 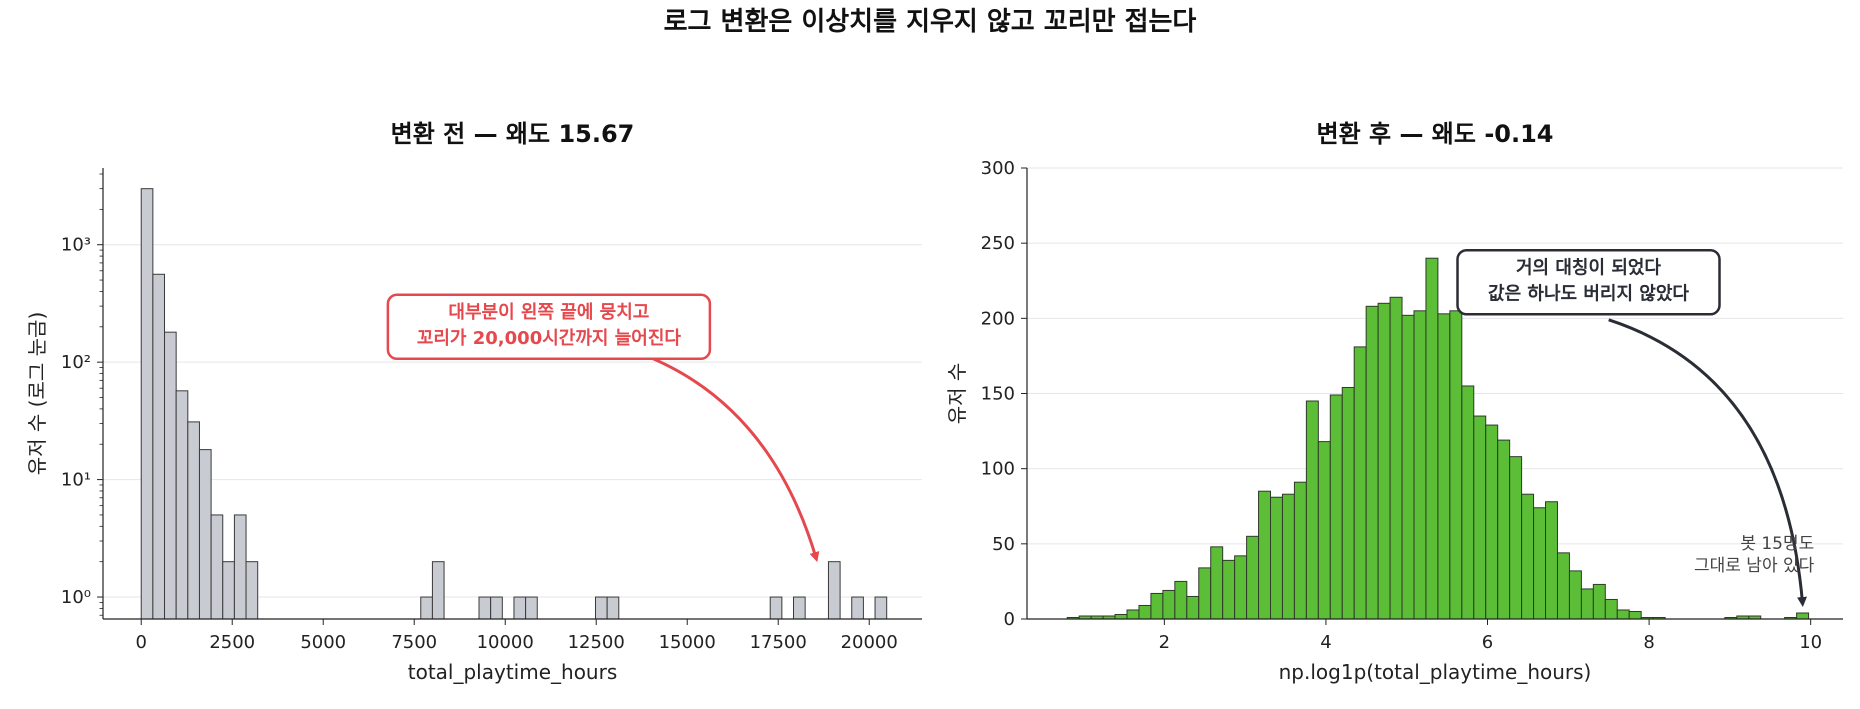 What do you see at coordinates (930, 22) in the screenshot?
I see `figure-suptitle: 로그 변환은 이상치를 지우지 않고 꼬리만 접는다` at bounding box center [930, 22].